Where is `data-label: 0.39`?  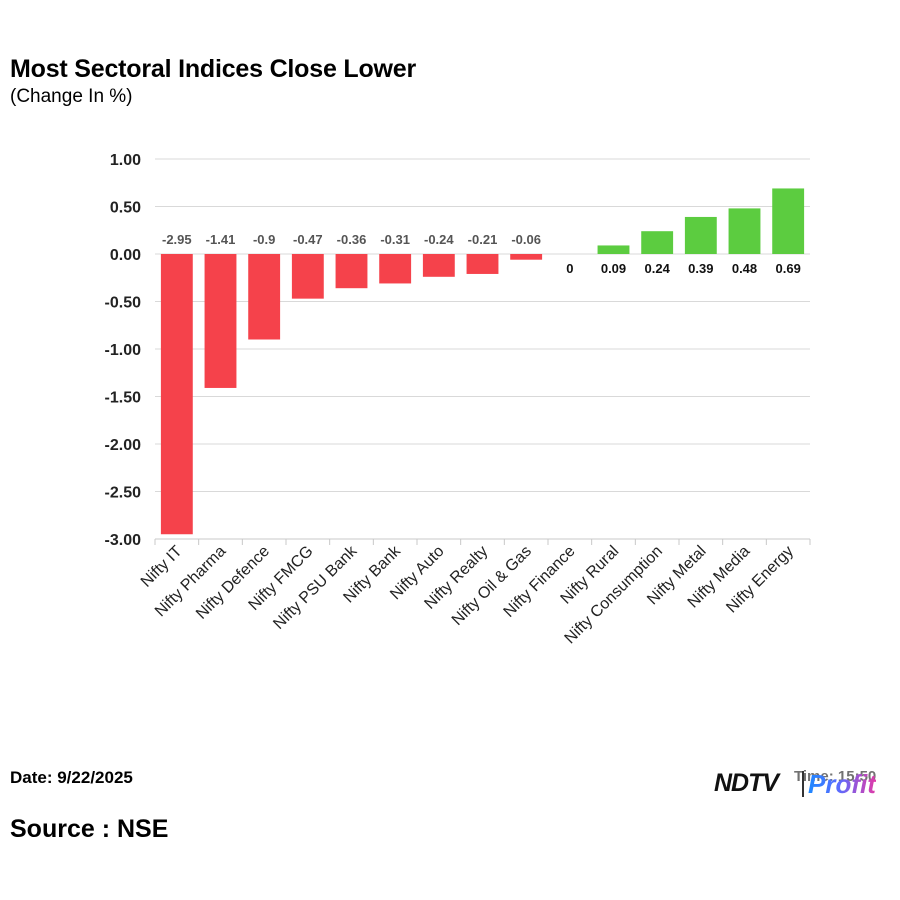
data-label: 0.39 is located at coordinates (700, 268).